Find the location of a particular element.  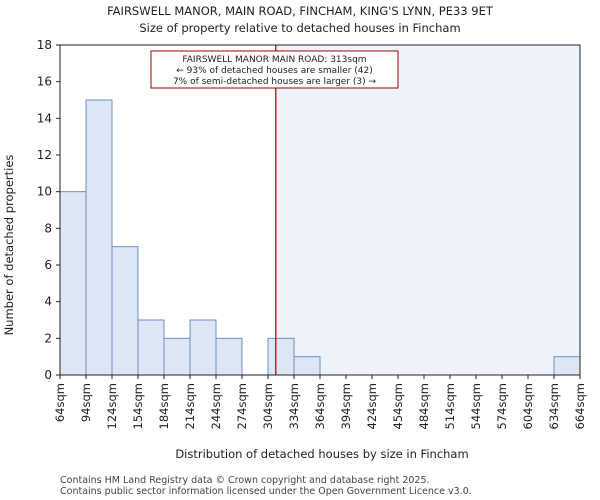

x-tick-label: 184sqm is located at coordinates (164, 406).